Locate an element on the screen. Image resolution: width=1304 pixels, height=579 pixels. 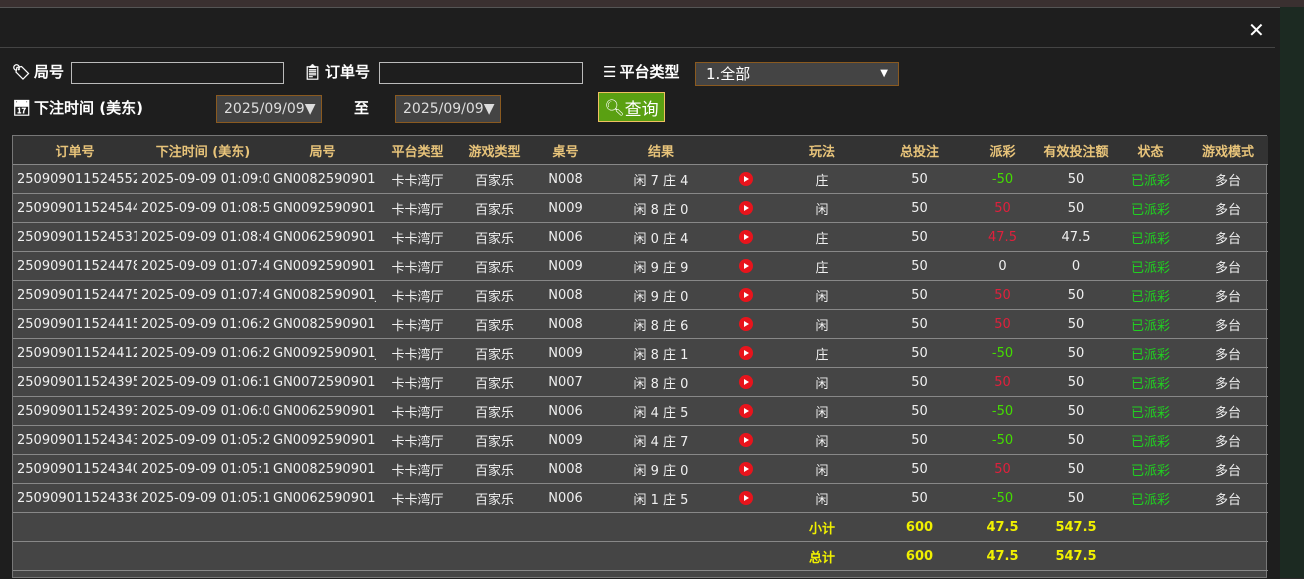
subtotal-row: 小计 600 47.5 547.5 is located at coordinates (640, 527).